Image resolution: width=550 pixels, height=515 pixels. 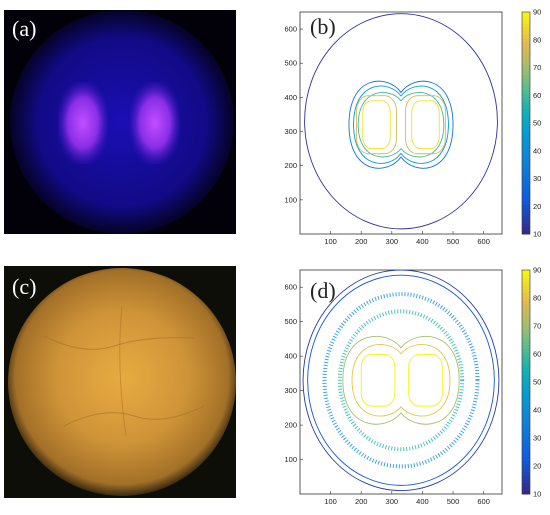 What do you see at coordinates (537, 270) in the screenshot?
I see `panel-d-colorbar-label-90: 90` at bounding box center [537, 270].